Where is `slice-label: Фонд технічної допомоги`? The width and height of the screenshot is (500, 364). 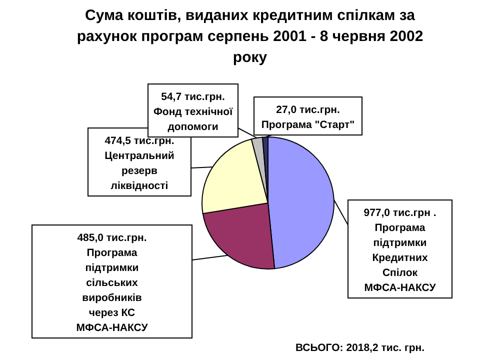
slice-label: Фонд технічної допомоги is located at coordinates (193, 119).